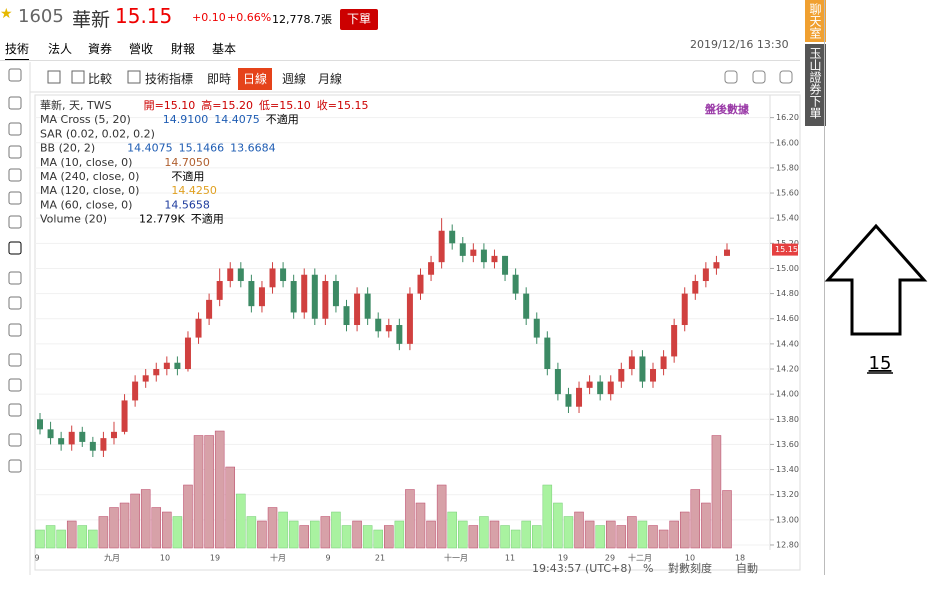 Image resolution: width=950 pixels, height=600 pixels. What do you see at coordinates (86, 162) in the screenshot?
I see `legend-label: MA (10, close, 0)` at bounding box center [86, 162].